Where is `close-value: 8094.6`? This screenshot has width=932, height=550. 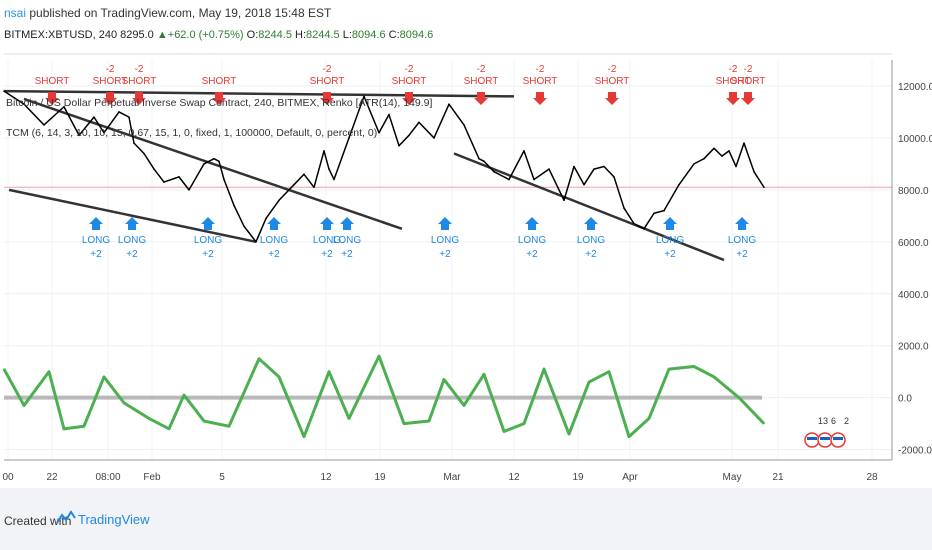
close-value: 8094.6 is located at coordinates (416, 35).